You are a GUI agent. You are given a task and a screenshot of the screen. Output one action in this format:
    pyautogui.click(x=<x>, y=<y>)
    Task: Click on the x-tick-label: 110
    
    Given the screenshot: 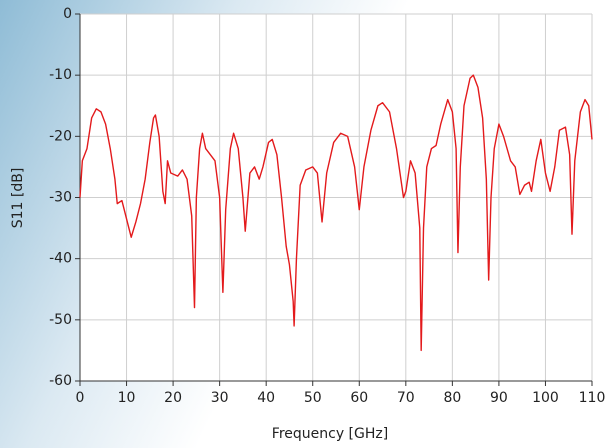 What is the action you would take?
    pyautogui.click(x=592, y=398)
    